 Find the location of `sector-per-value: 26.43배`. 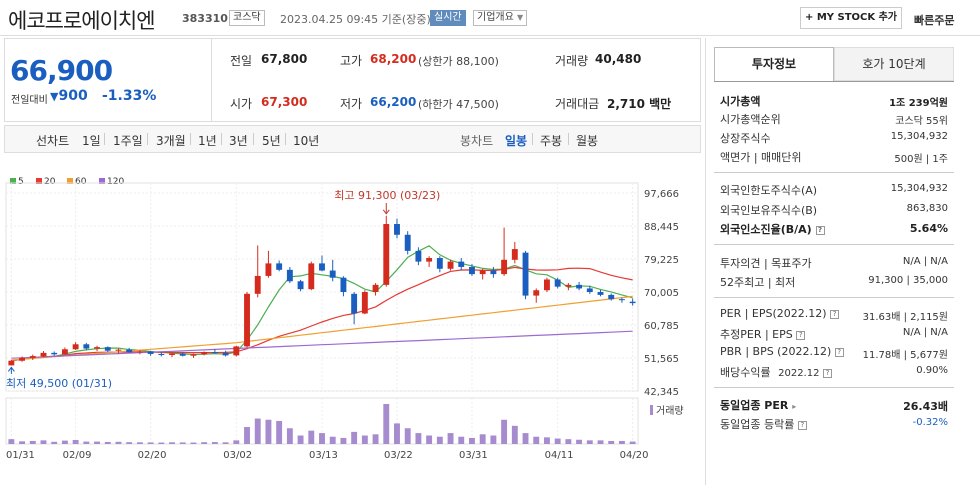

sector-per-value: 26.43배 is located at coordinates (925, 406).